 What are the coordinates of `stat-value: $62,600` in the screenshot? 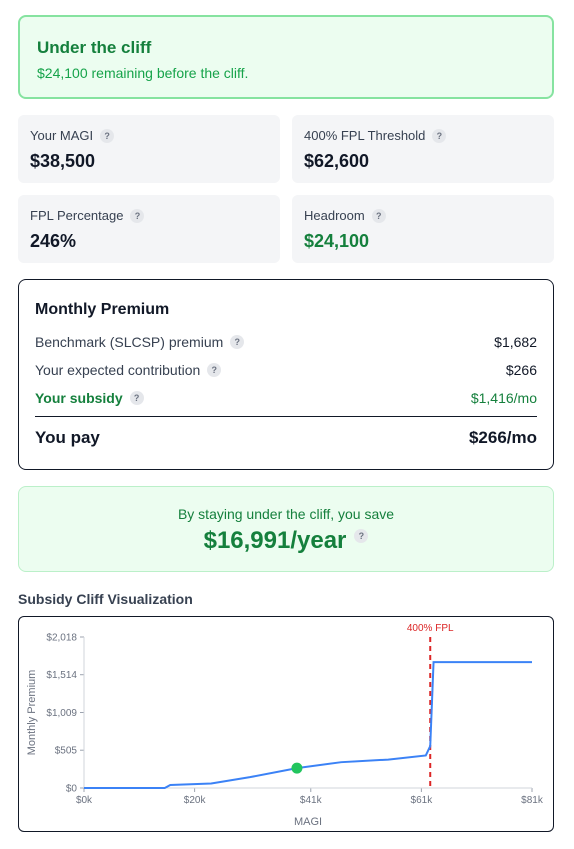 It's located at (337, 161).